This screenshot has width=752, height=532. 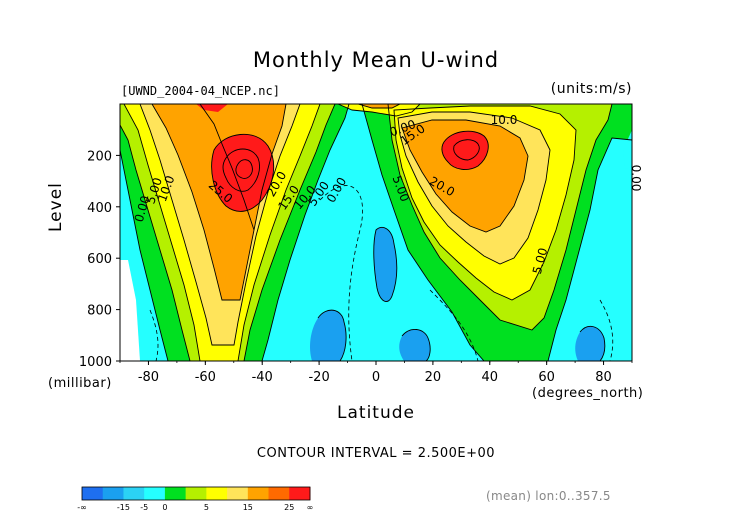 What do you see at coordinates (206, 507) in the screenshot?
I see `colorbar-tick-label: 5` at bounding box center [206, 507].